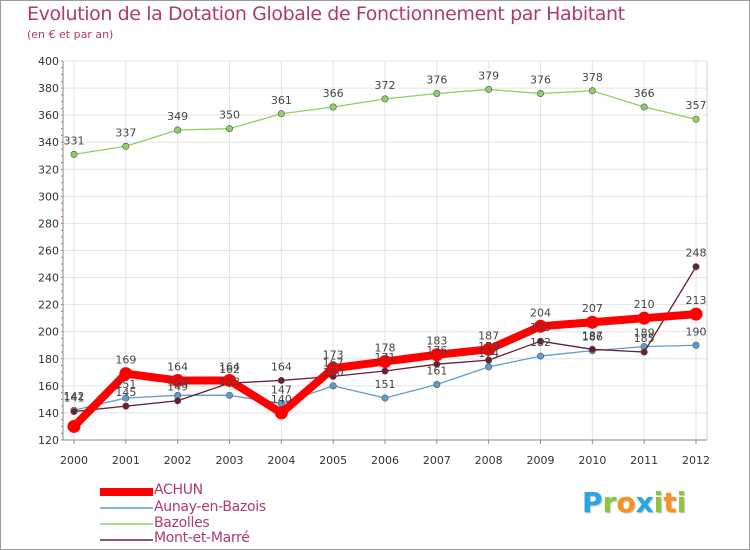  I want to click on y-tick-label-400: 400, so click(48, 61).